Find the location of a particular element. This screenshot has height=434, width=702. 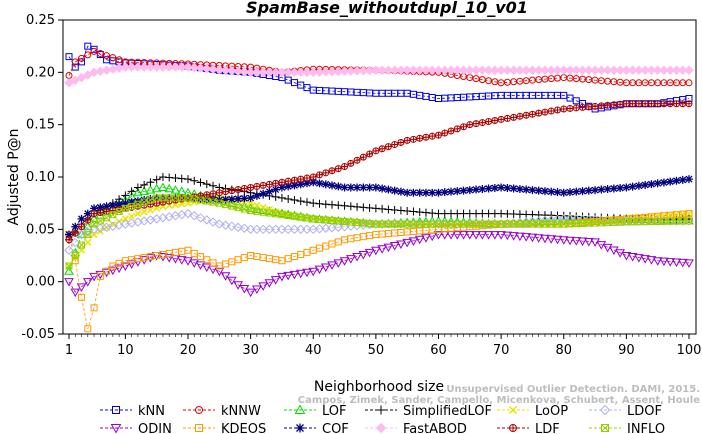

x-tick-label: 70 is located at coordinates (501, 350).